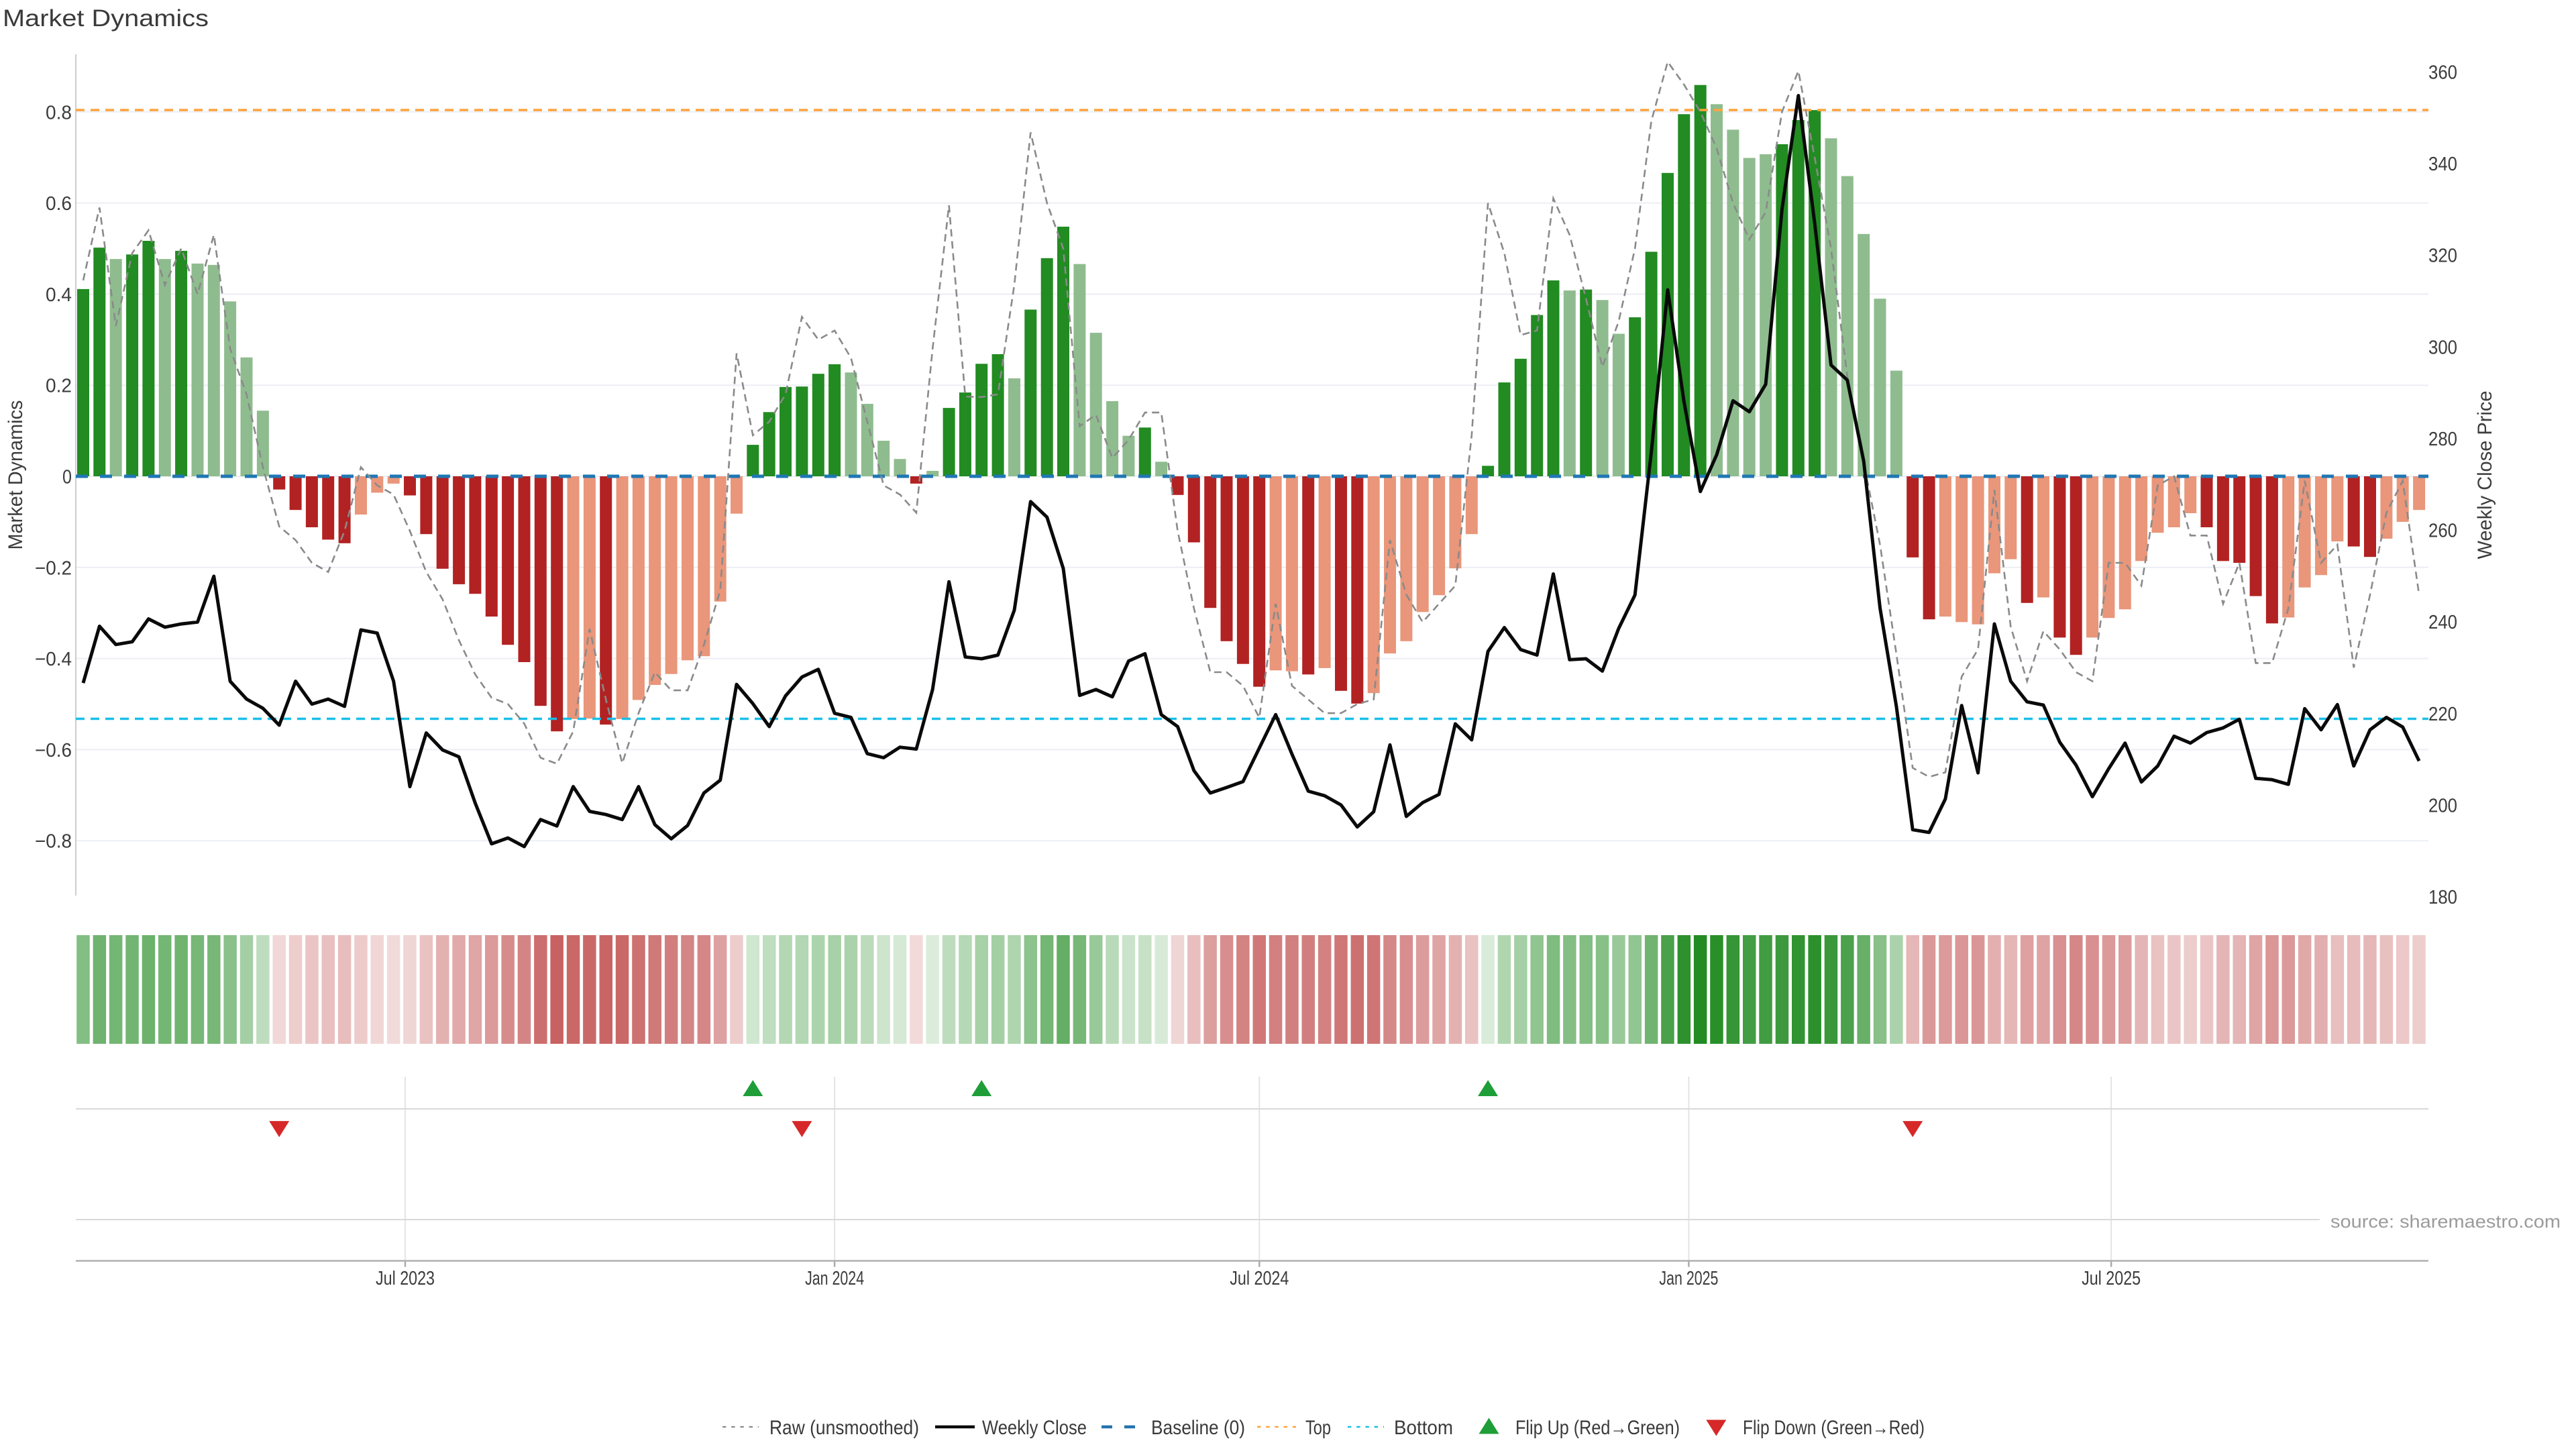 This screenshot has width=2576, height=1449. Describe the element at coordinates (59, 204) in the screenshot. I see `svg-text: 0.6` at that location.